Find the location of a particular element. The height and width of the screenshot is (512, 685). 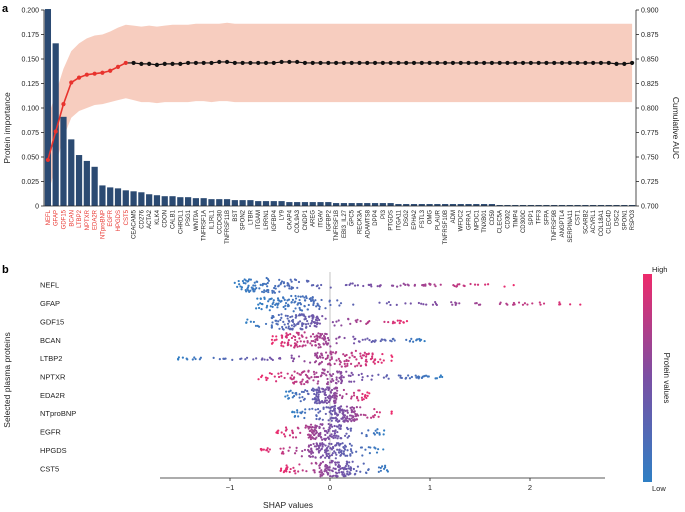

auc-point-dpp4 is located at coordinates (375, 63).